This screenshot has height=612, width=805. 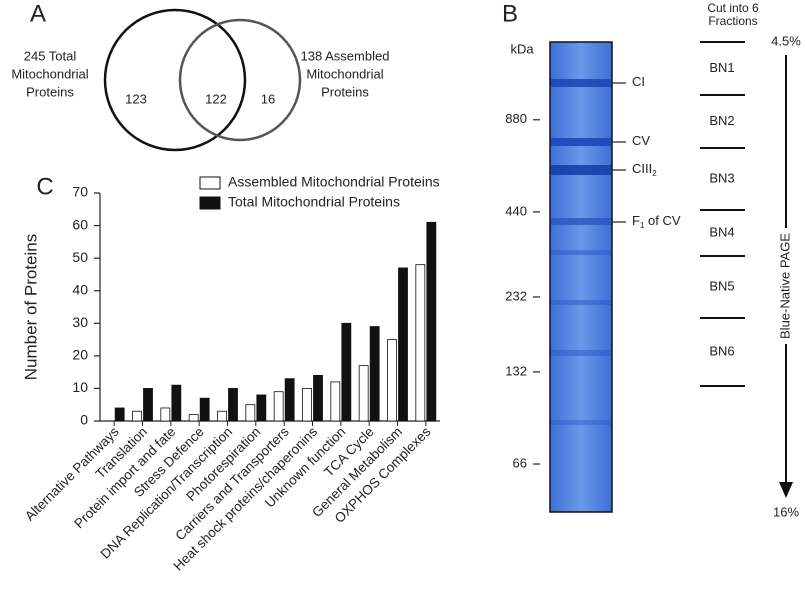 What do you see at coordinates (786, 40) in the screenshot?
I see `gradient-top: 4.5%` at bounding box center [786, 40].